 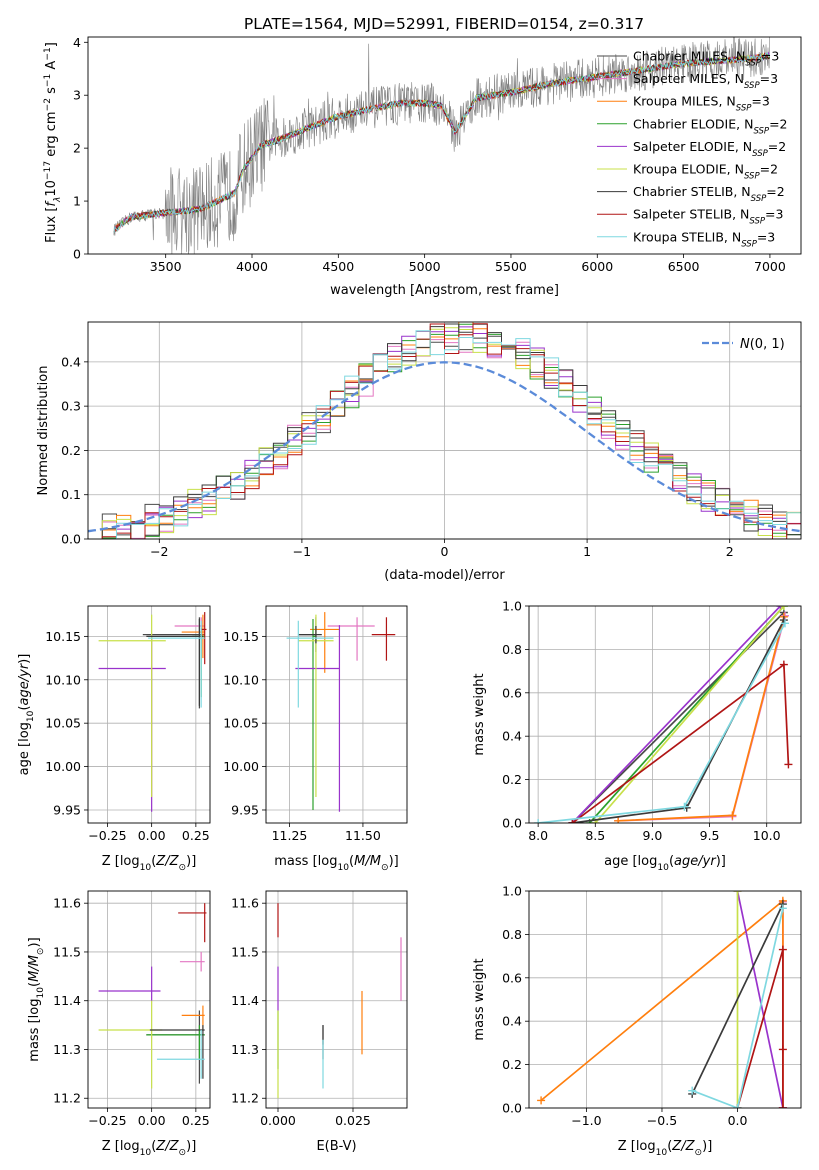 What do you see at coordinates (336, 1146) in the screenshot?
I see `x-axis-label: E(B-V)` at bounding box center [336, 1146].